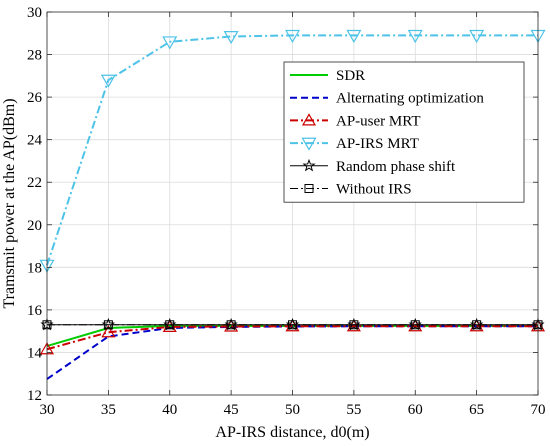  I want to click on x-tick-label: 45, so click(231, 410).